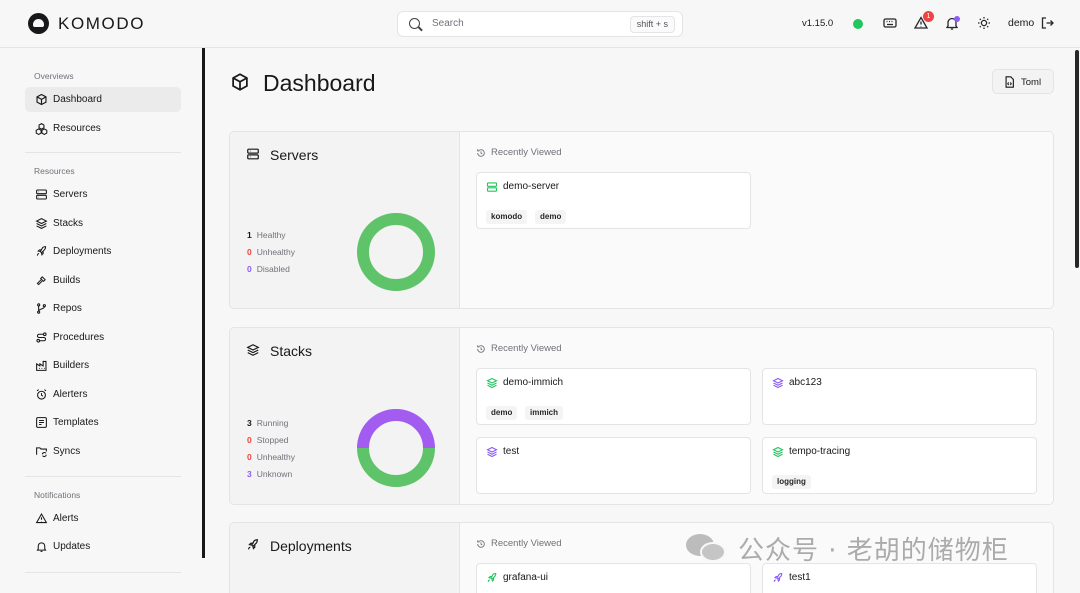 The width and height of the screenshot is (1080, 593). I want to click on search-placeholder: Search, so click(448, 23).